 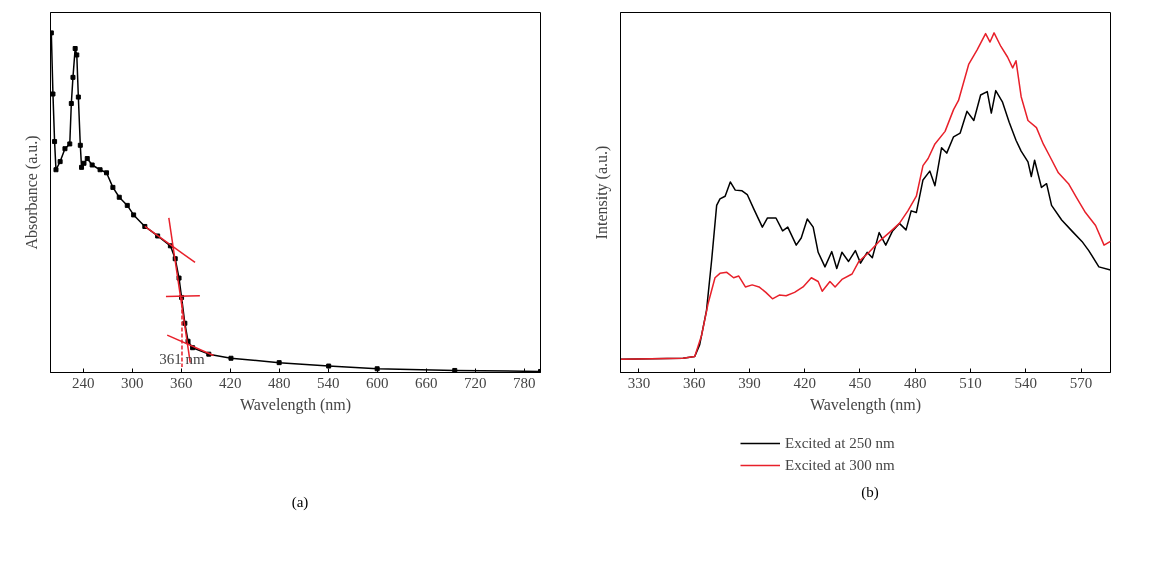 What do you see at coordinates (377, 382) in the screenshot?
I see `x-tick-label: 600` at bounding box center [377, 382].